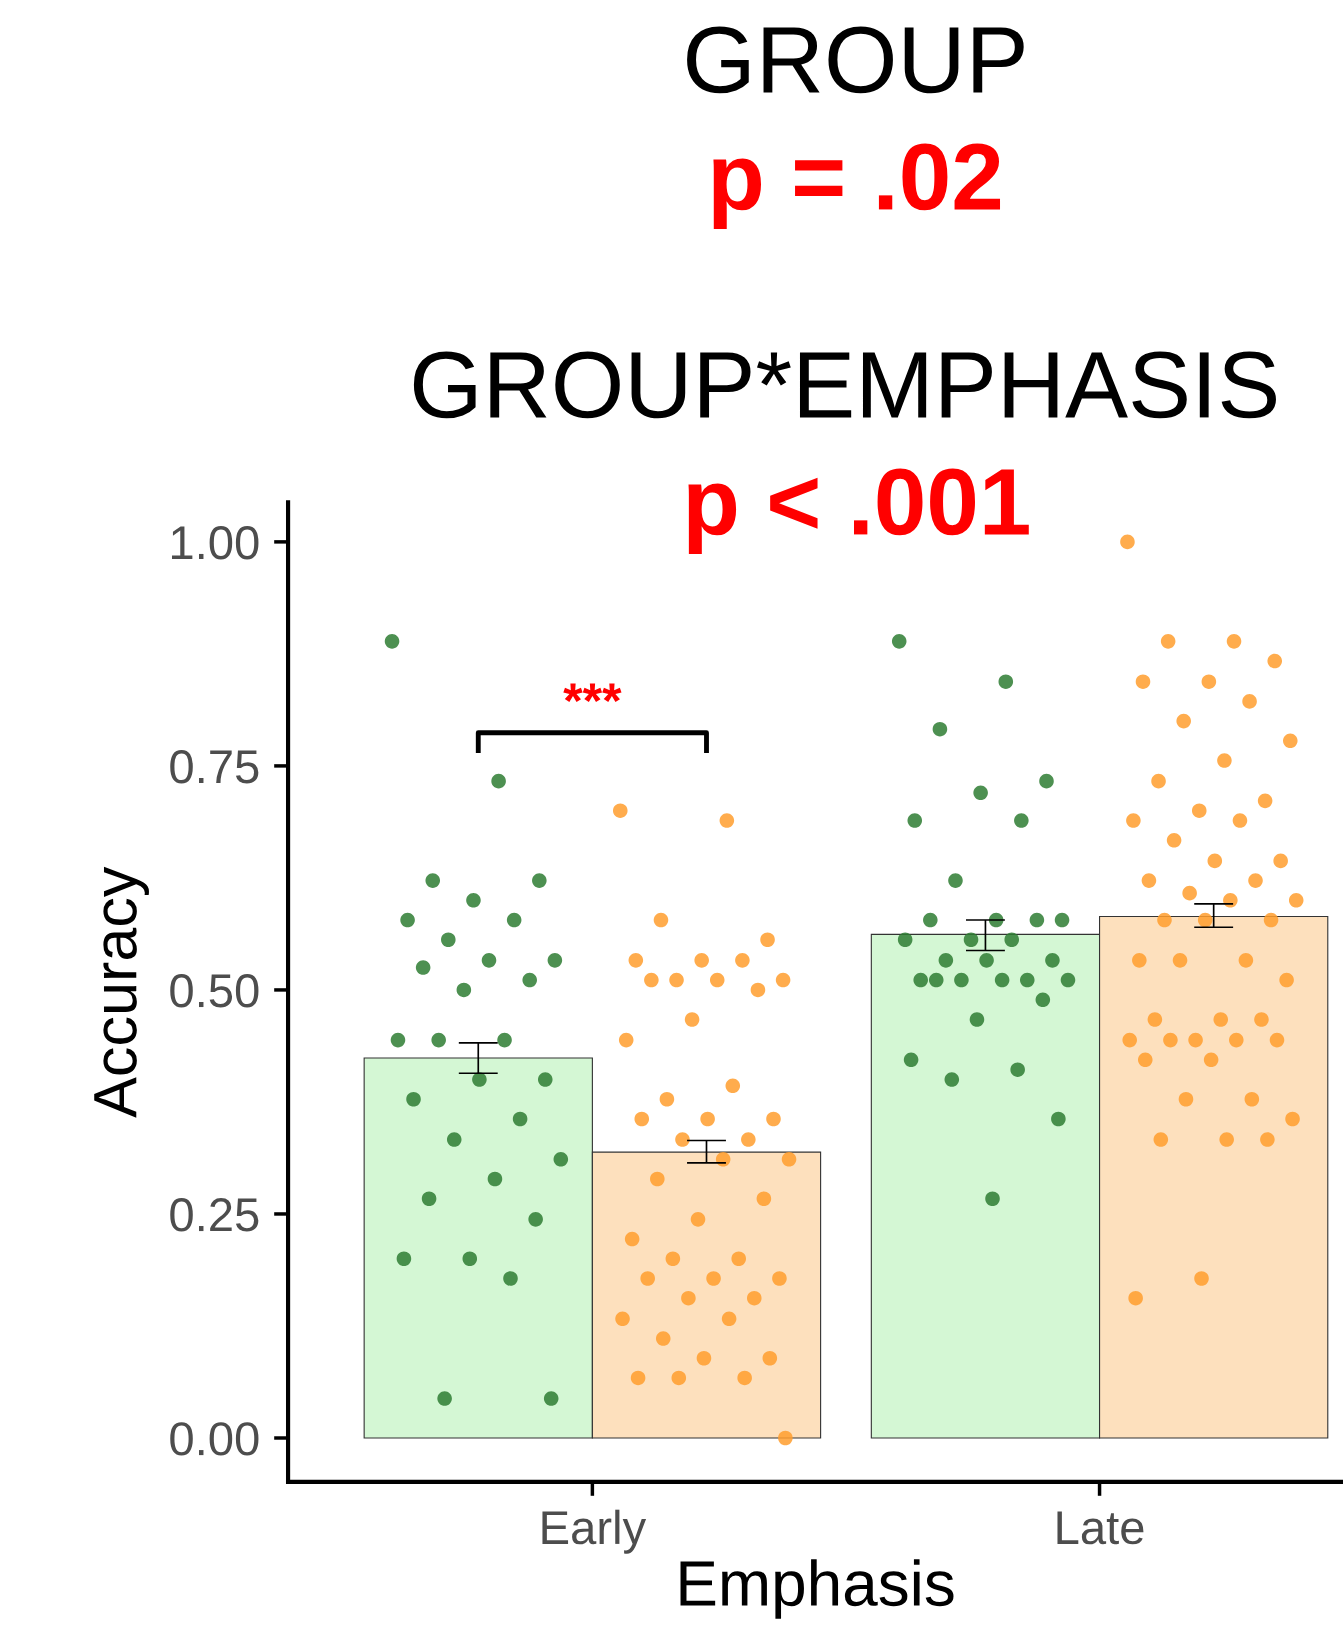 This screenshot has height=1642, width=1343. Describe the element at coordinates (844, 385) in the screenshot. I see `text: GROUP*EMPHASIS` at that location.